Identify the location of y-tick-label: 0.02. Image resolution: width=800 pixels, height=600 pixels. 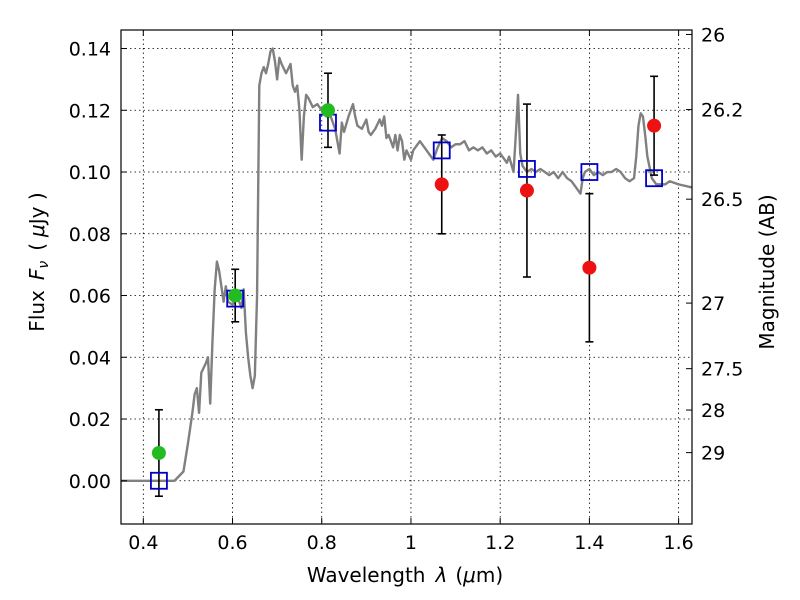
(90, 420).